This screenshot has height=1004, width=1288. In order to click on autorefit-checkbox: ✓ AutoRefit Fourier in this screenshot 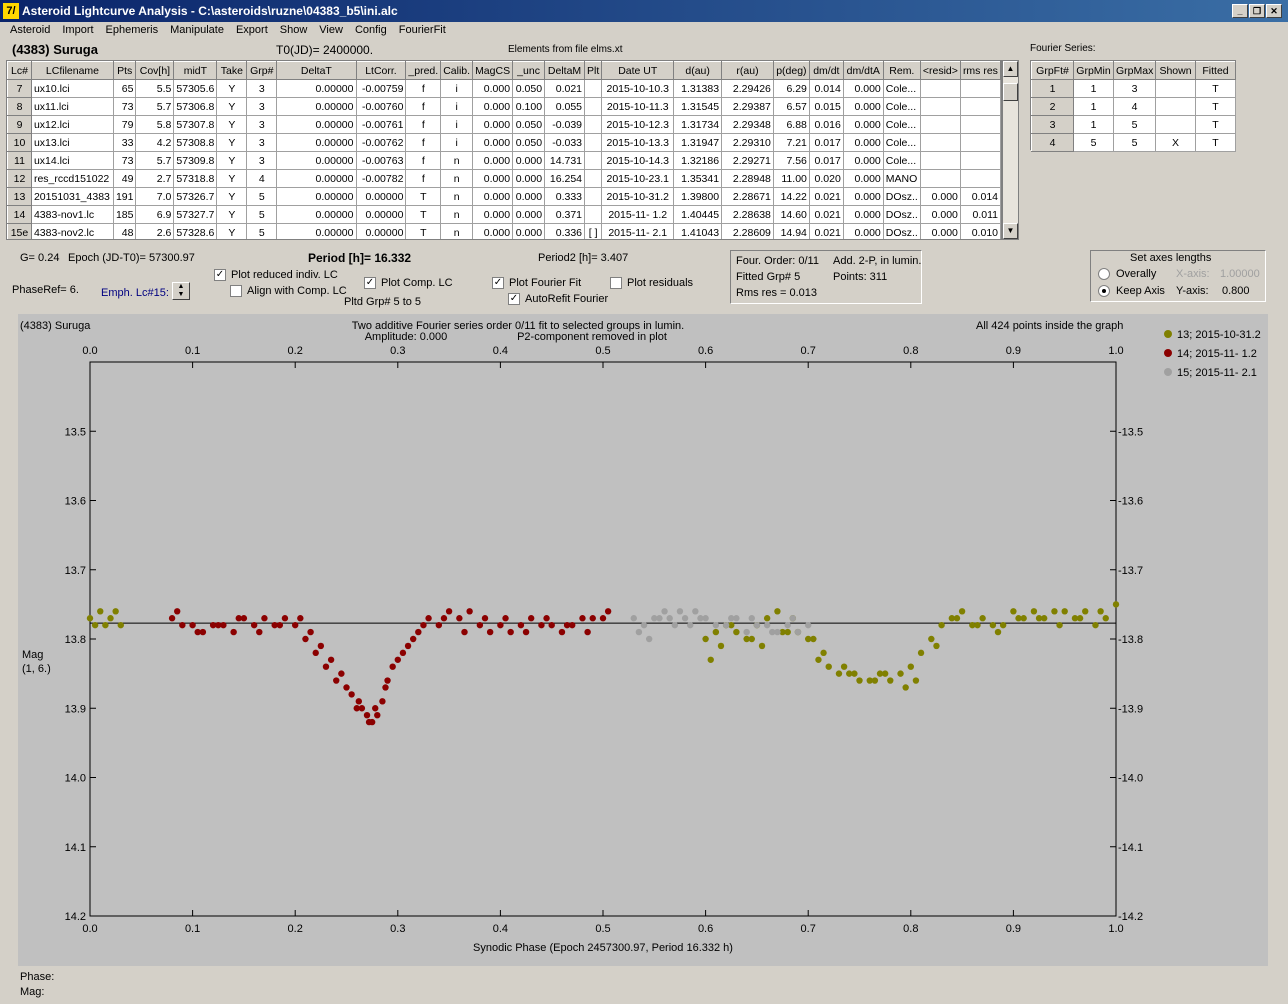, I will do `click(558, 299)`.